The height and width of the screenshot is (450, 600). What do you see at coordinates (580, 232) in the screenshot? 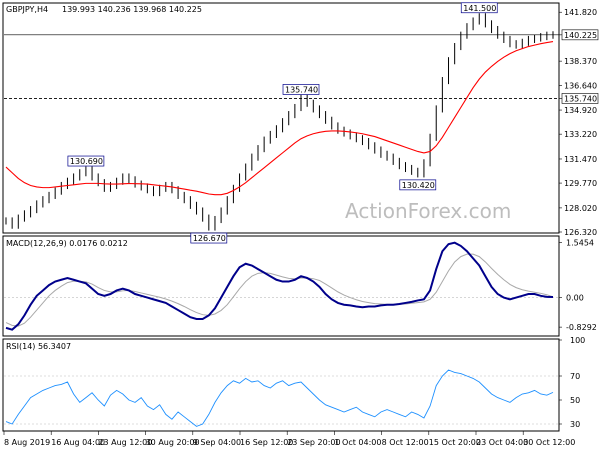
I see `price-tick-label: 126.320` at bounding box center [580, 232].